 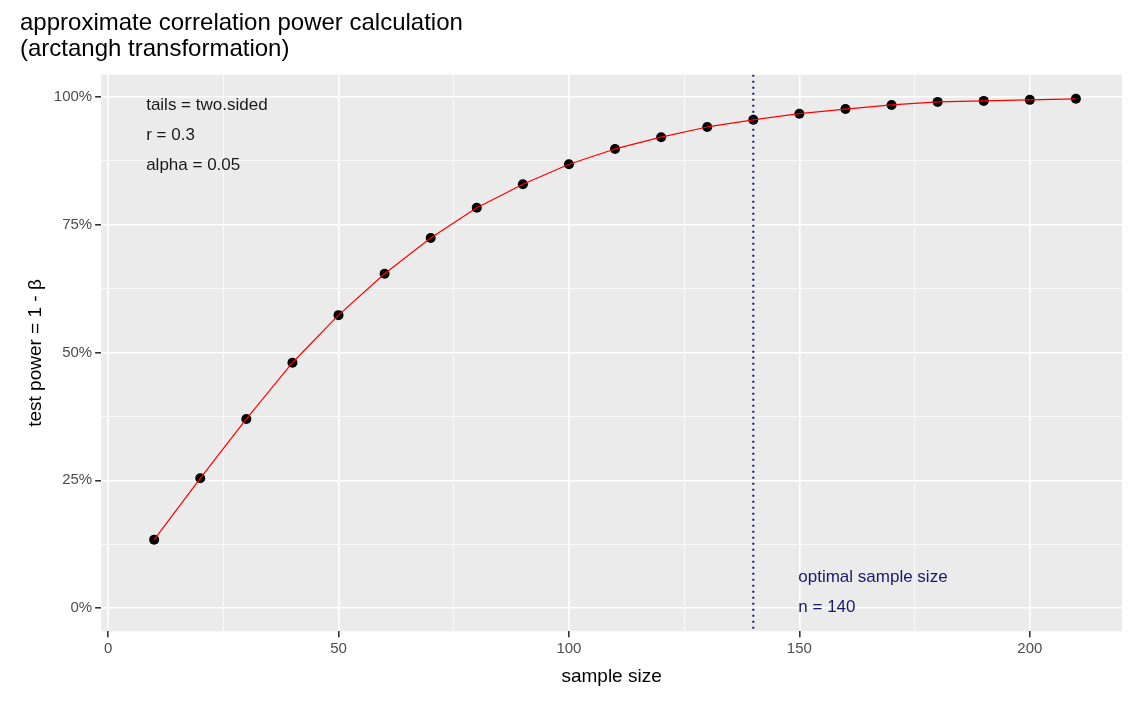 What do you see at coordinates (569, 648) in the screenshot?
I see `x-tick-label: 100` at bounding box center [569, 648].